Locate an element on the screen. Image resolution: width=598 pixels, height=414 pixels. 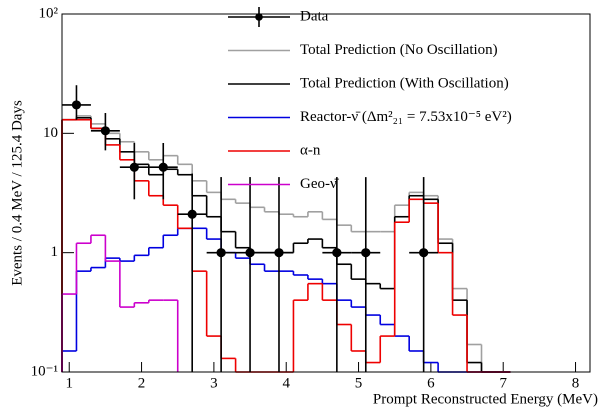
y-tick-label: 10 is located at coordinates (50, 133).